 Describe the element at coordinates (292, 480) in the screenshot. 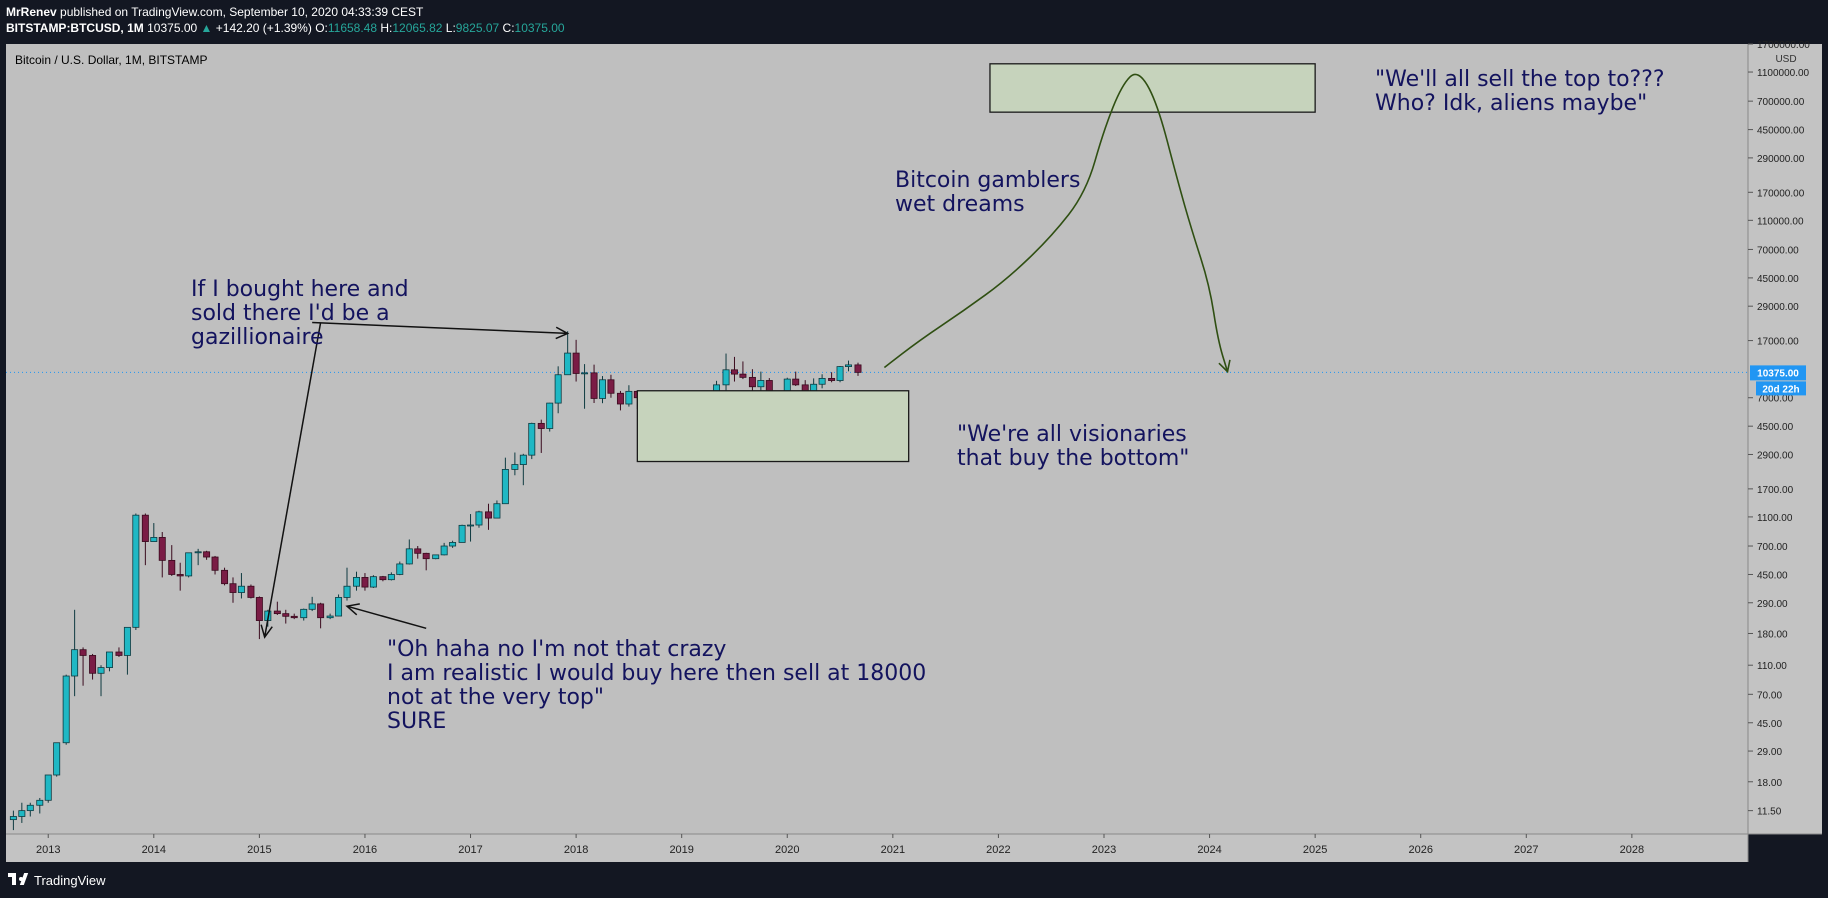

I see `buy-here-arrow-line` at that location.